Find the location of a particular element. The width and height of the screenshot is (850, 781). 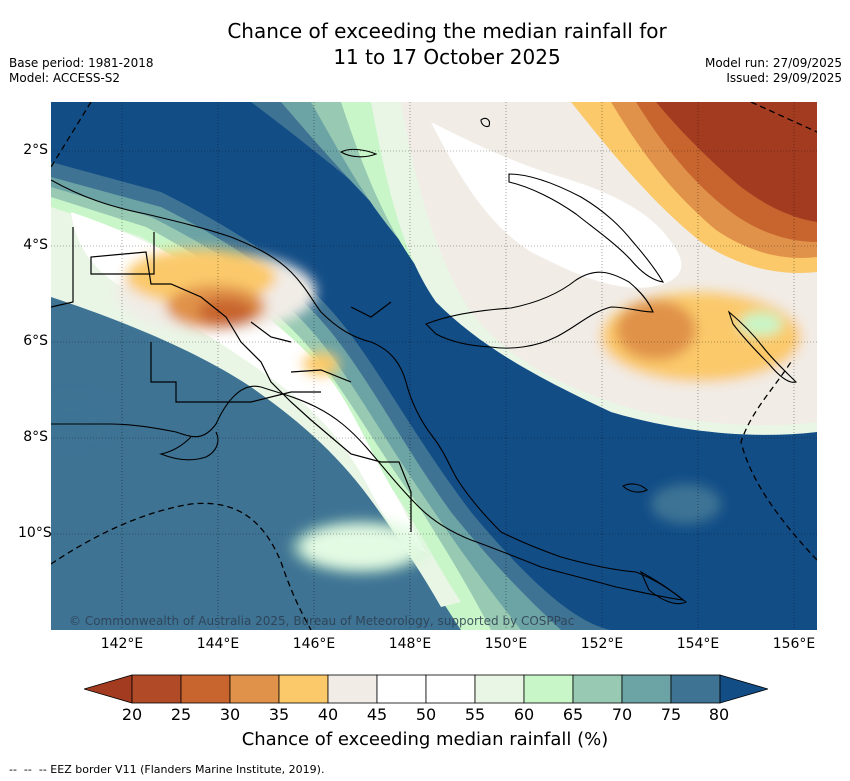

x-tick-150e: 150°E is located at coordinates (506, 644).